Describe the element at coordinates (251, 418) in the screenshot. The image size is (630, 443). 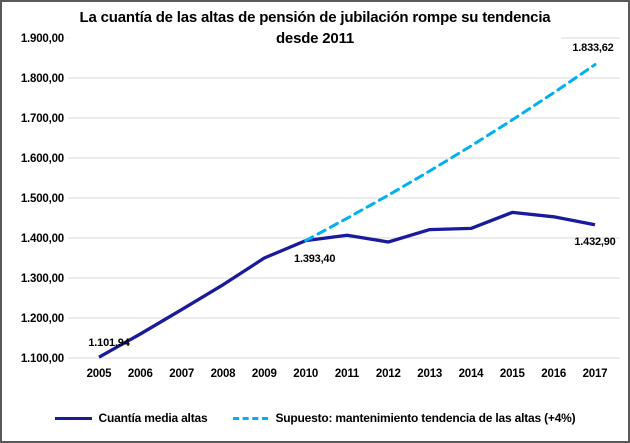
I see `dashed-line-swatch-icon` at that location.